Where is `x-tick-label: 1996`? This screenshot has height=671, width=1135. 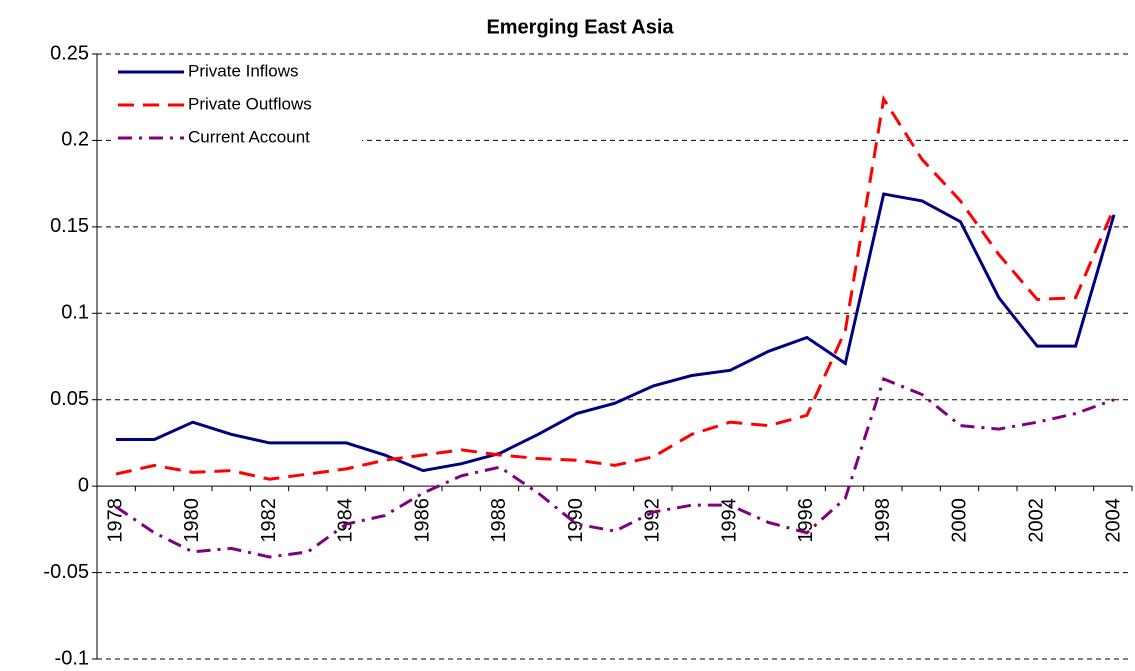 x-tick-label: 1996 is located at coordinates (806, 520).